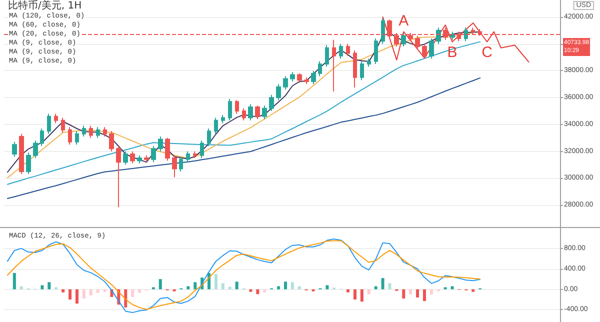 The width and height of the screenshot is (600, 322). Describe the element at coordinates (456, 39) in the screenshot. I see `line-series` at that location.